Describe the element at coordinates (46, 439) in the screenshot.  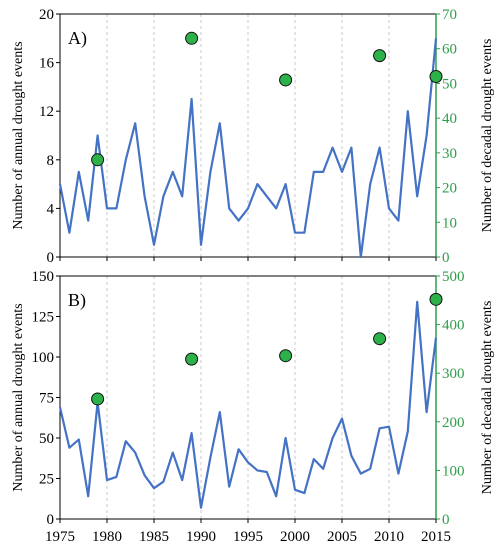
I see `y-tick-label: 50` at that location.